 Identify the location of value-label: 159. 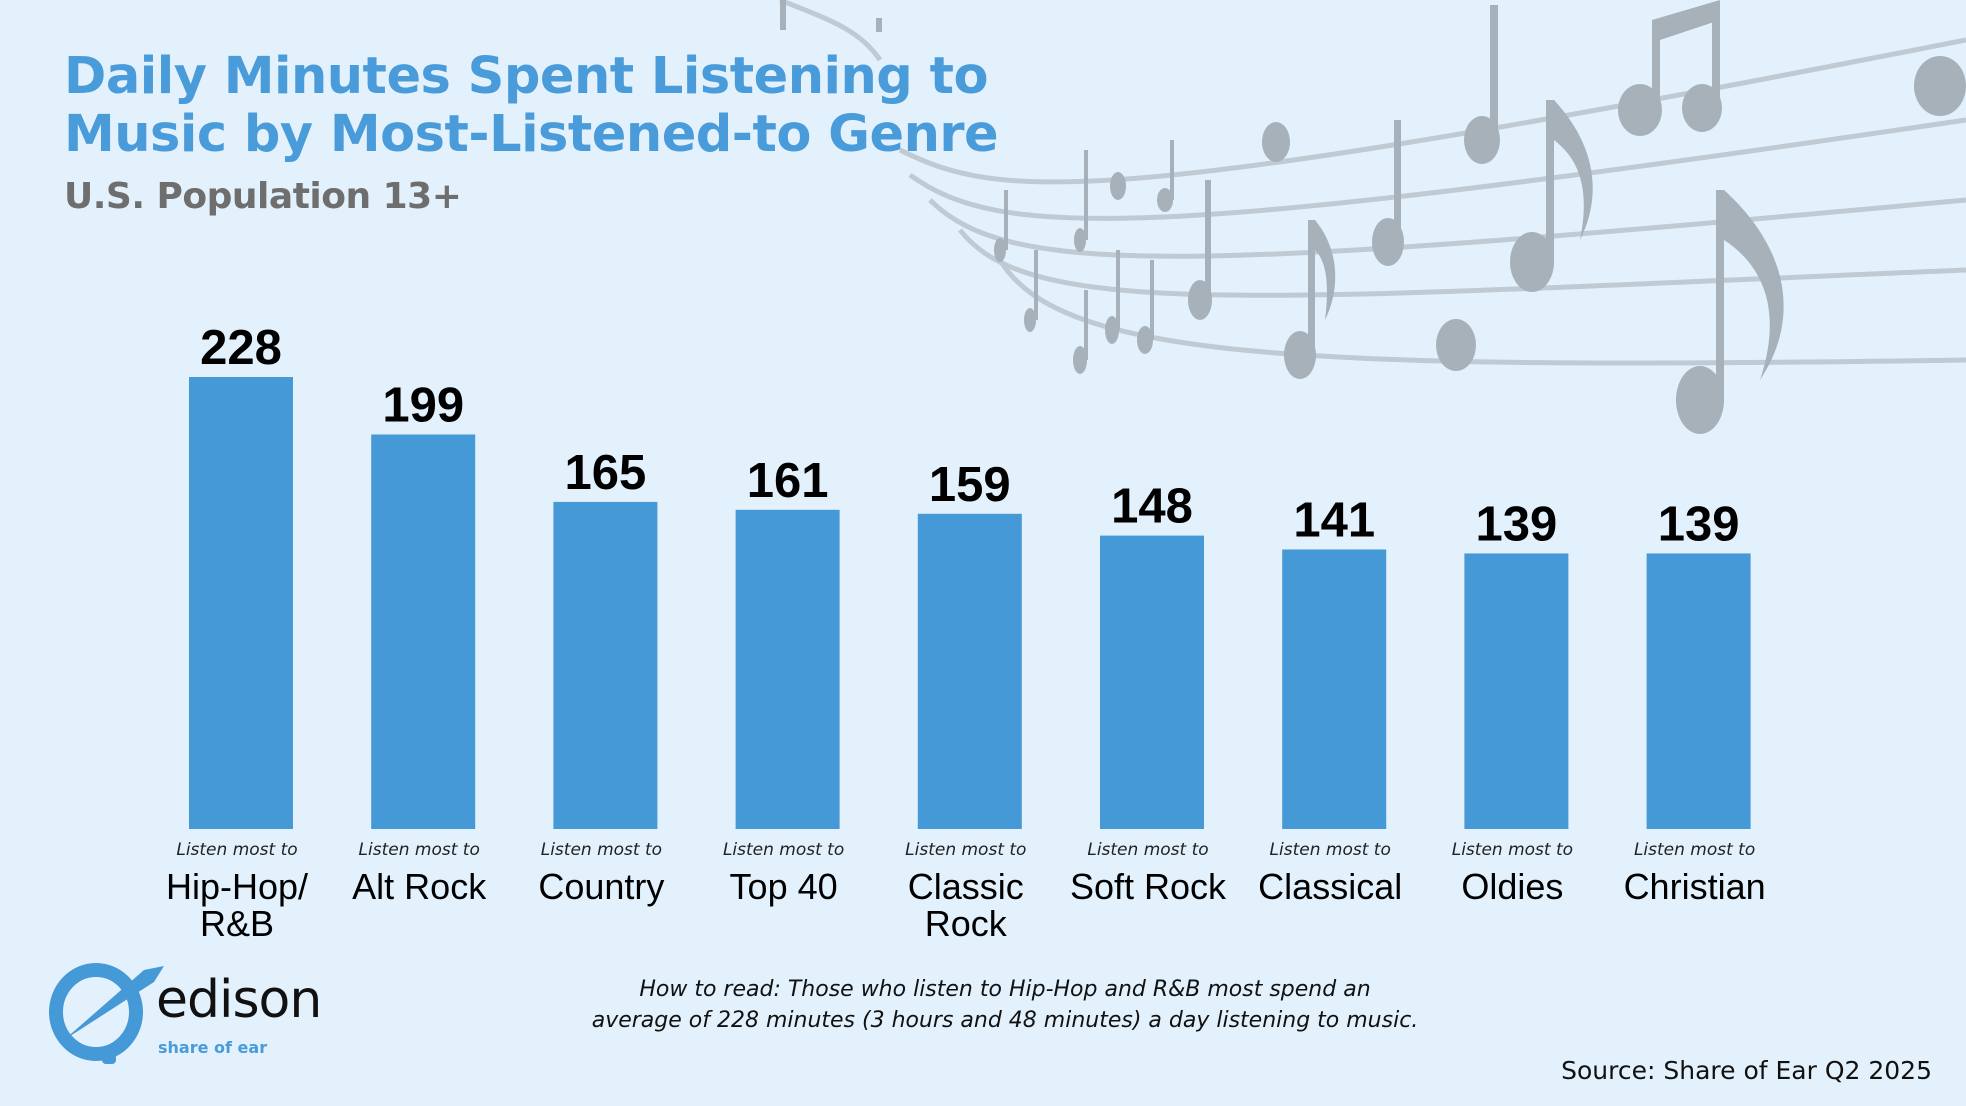
(970, 485).